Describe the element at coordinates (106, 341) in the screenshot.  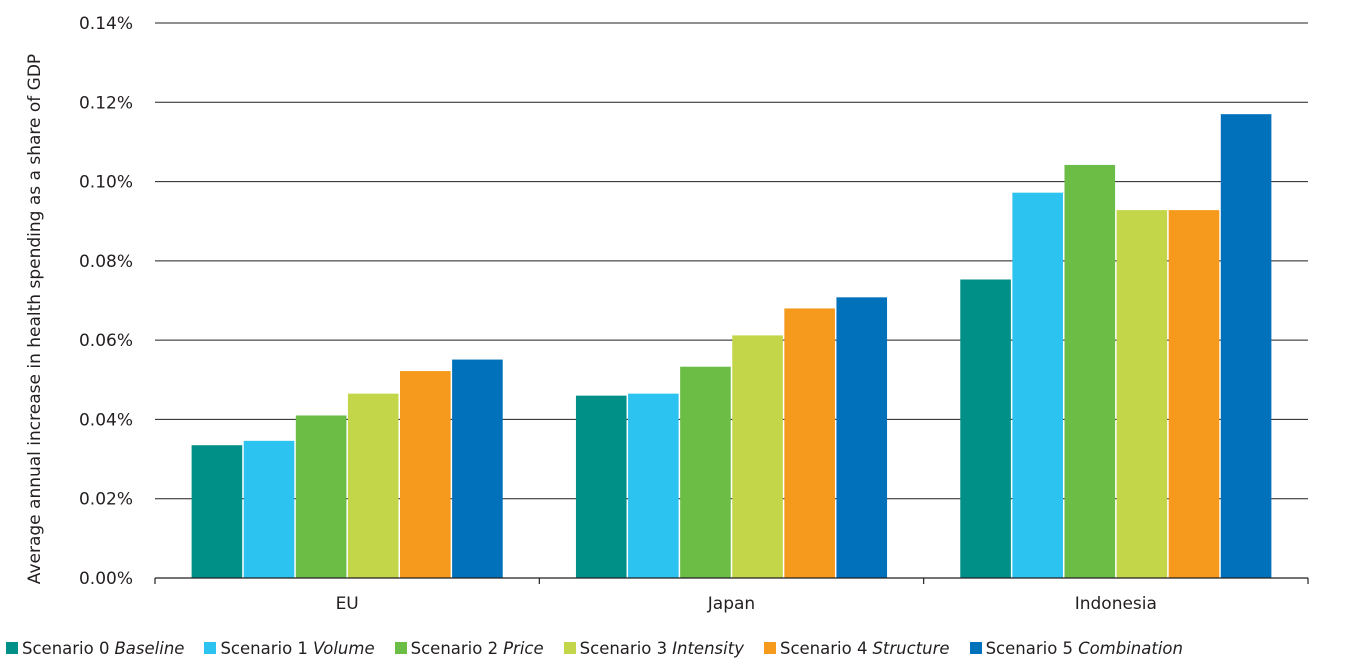
I see `y-tick-label: 0.06%` at that location.